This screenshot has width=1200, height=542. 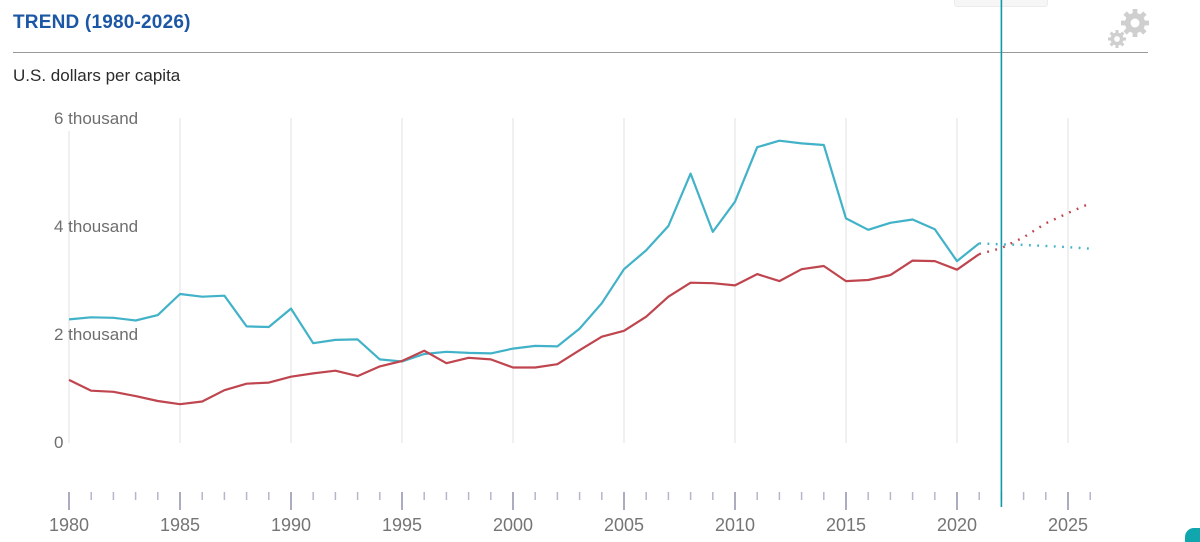 I want to click on y-axis-label: 2 thousand, so click(x=96, y=334).